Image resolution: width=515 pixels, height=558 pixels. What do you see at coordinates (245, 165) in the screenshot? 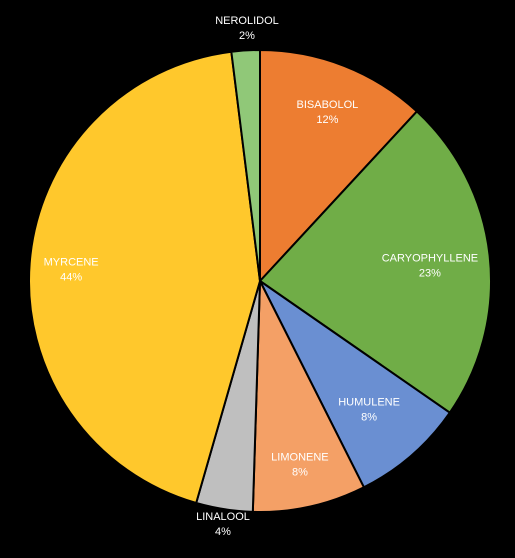
I see `pie-slice-nerolidol` at bounding box center [245, 165].